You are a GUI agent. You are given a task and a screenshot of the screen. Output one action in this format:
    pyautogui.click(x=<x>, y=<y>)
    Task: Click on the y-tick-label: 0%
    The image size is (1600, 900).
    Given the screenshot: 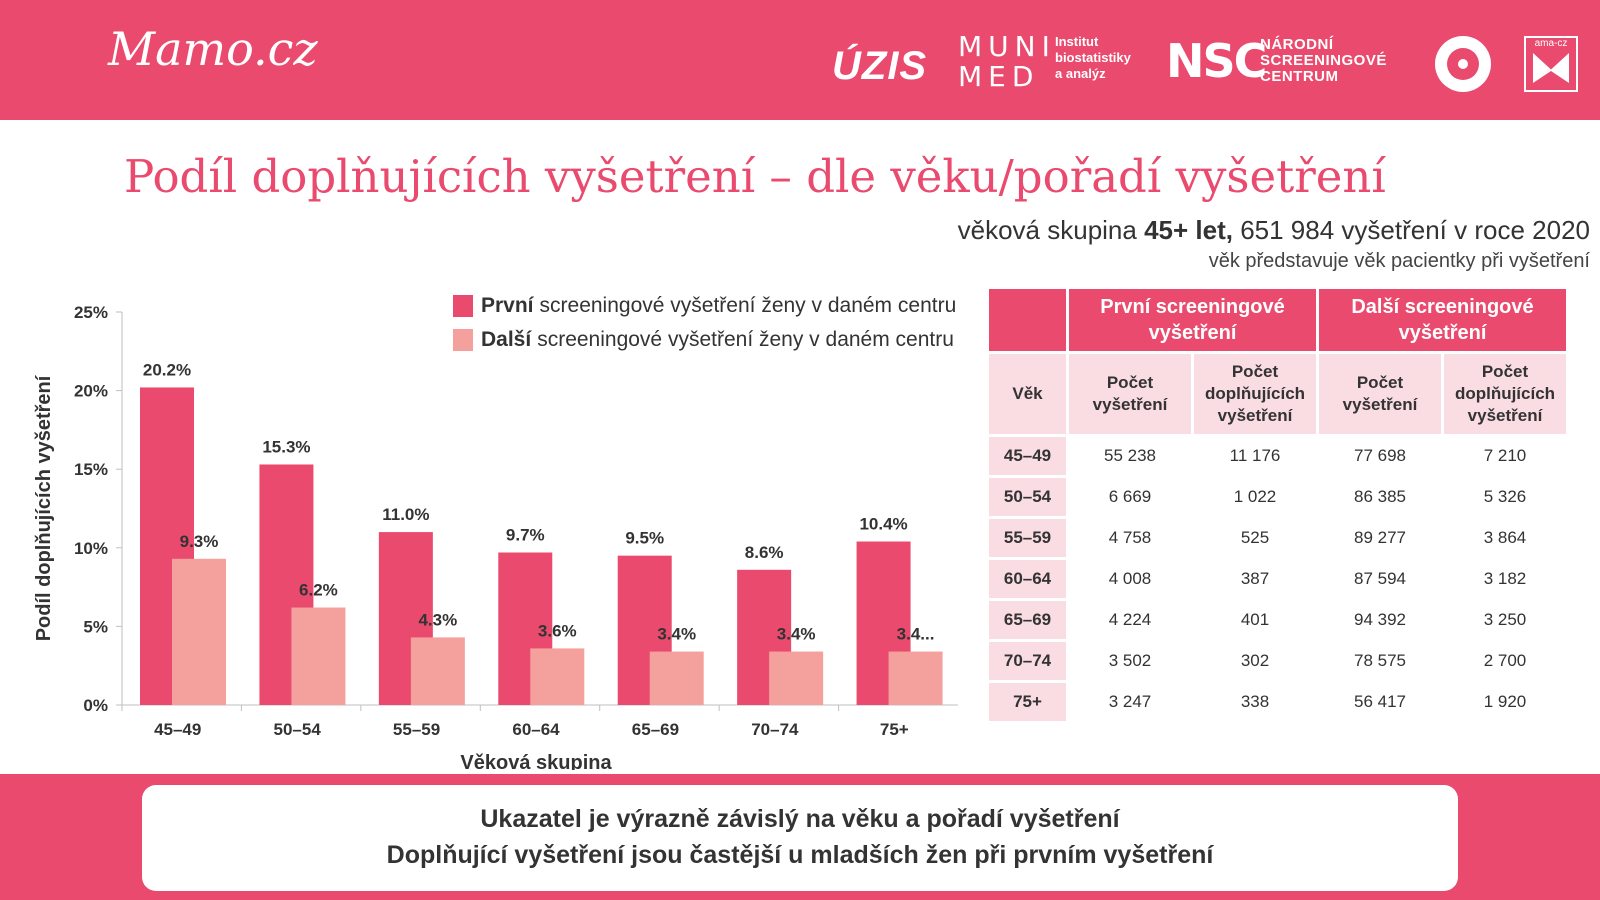 What is the action you would take?
    pyautogui.click(x=95, y=705)
    